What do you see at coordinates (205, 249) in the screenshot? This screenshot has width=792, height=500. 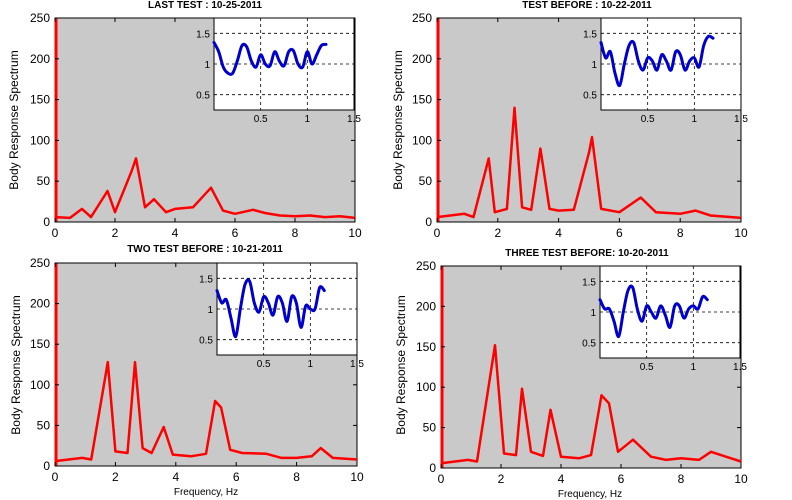 I see `subplot-title: TWO TEST BEFORE : 10-21-2011` at bounding box center [205, 249].